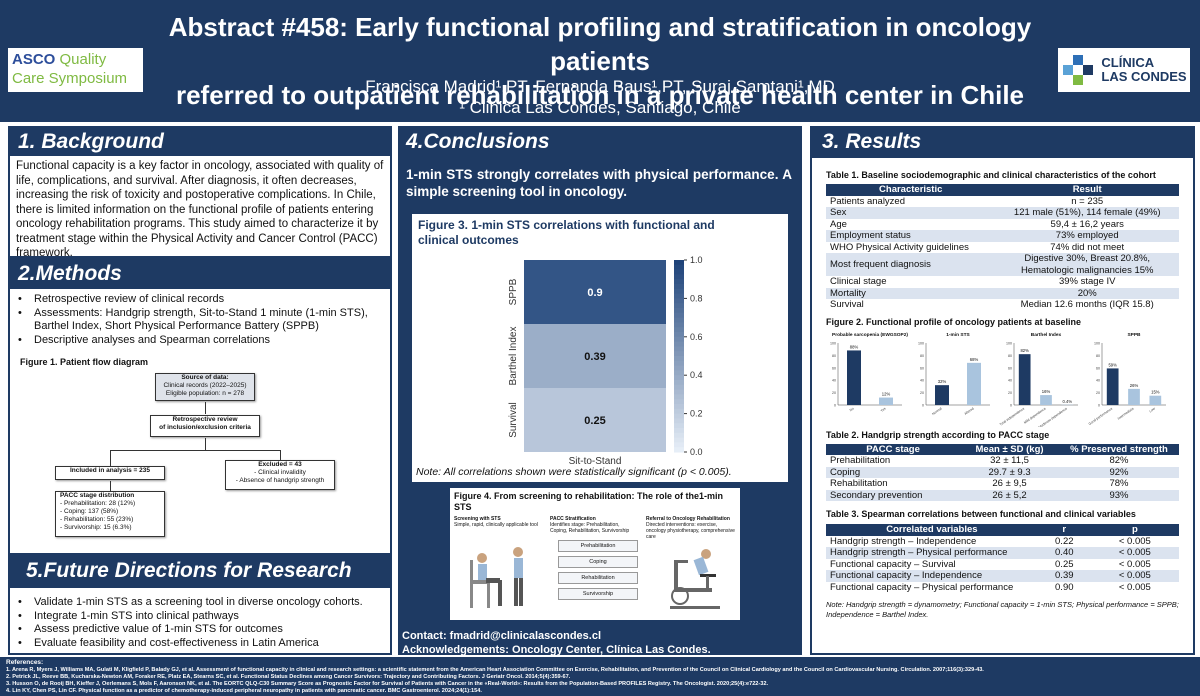 The image size is (1200, 696). I want to click on fig2-bar-label: 26%, so click(1134, 384).